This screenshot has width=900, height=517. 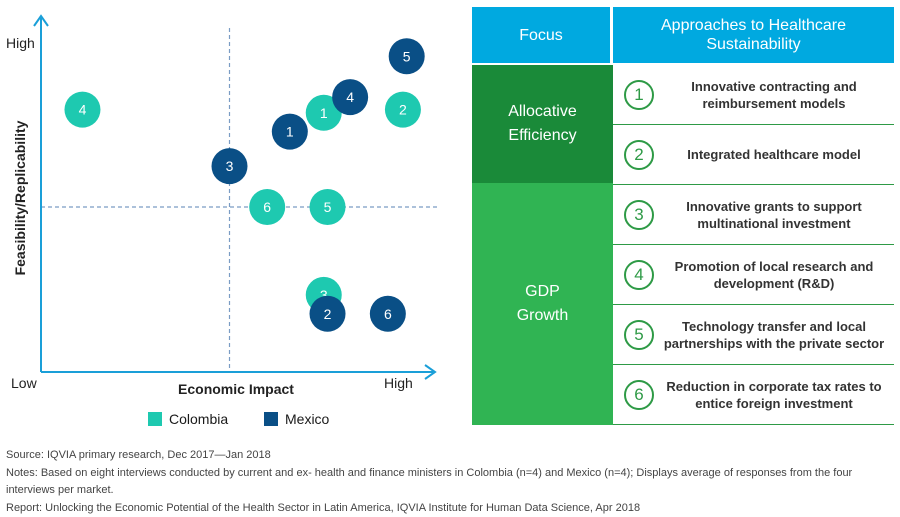 I want to click on x-axis-arrow, so click(x=430, y=372).